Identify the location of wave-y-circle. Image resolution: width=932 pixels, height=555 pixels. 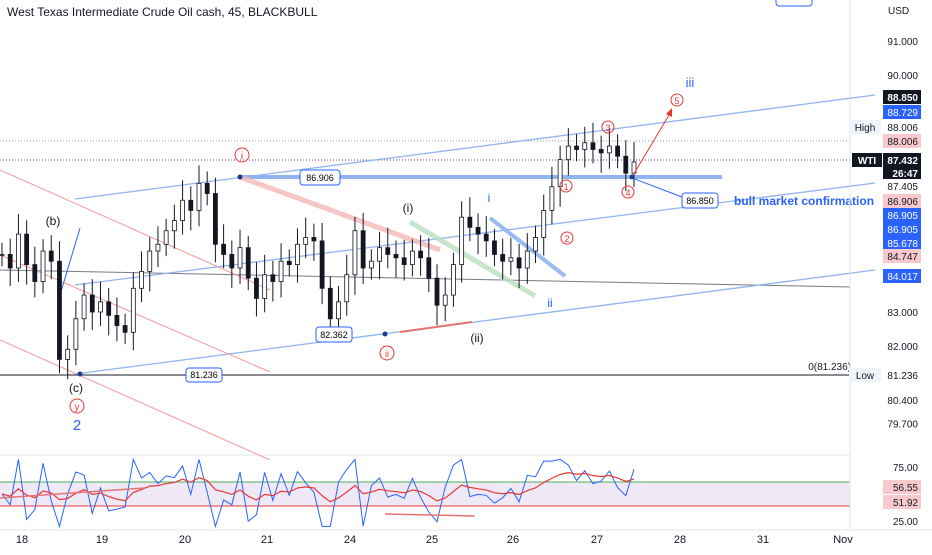
(77, 406).